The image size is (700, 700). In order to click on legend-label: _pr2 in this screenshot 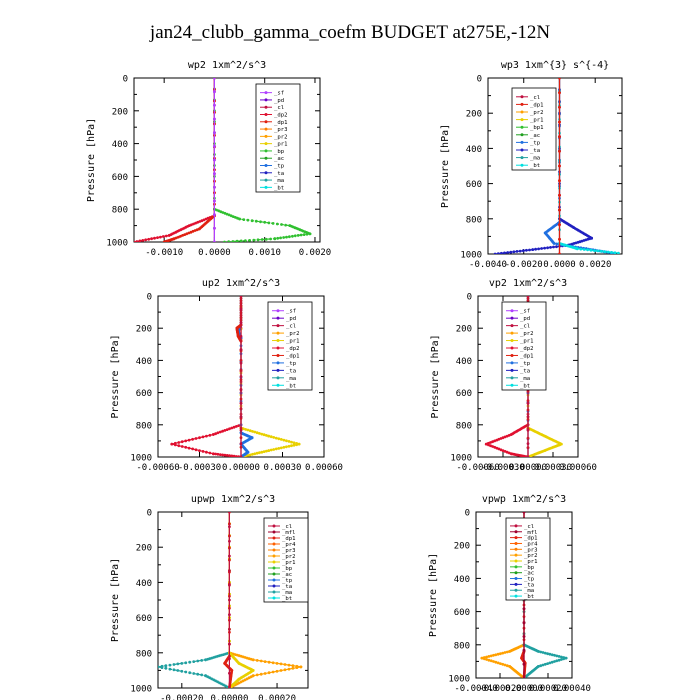, I will do `click(288, 557)`.